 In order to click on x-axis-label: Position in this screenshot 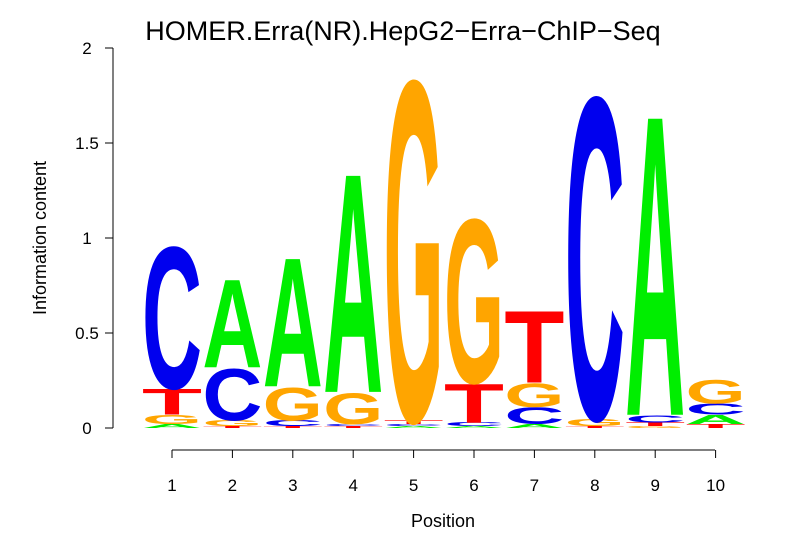, I will do `click(443, 521)`.